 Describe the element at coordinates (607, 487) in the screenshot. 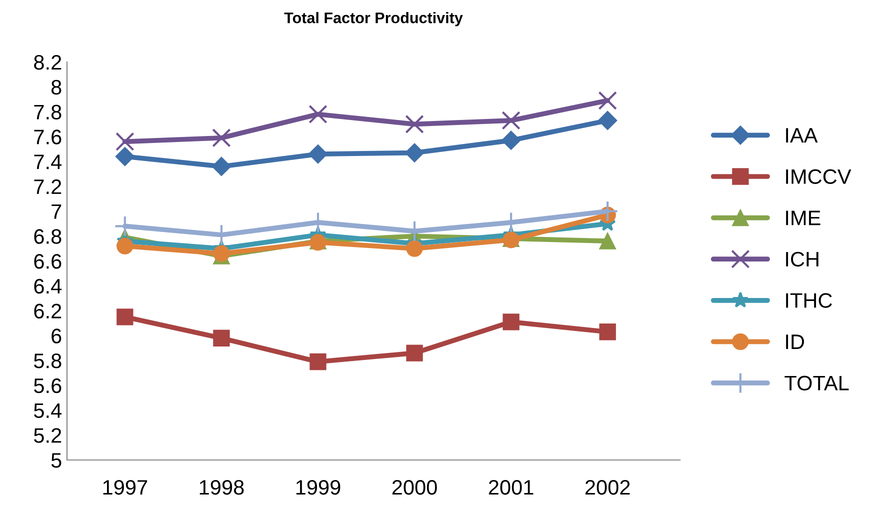

I see `x-tick-label: 2002` at that location.